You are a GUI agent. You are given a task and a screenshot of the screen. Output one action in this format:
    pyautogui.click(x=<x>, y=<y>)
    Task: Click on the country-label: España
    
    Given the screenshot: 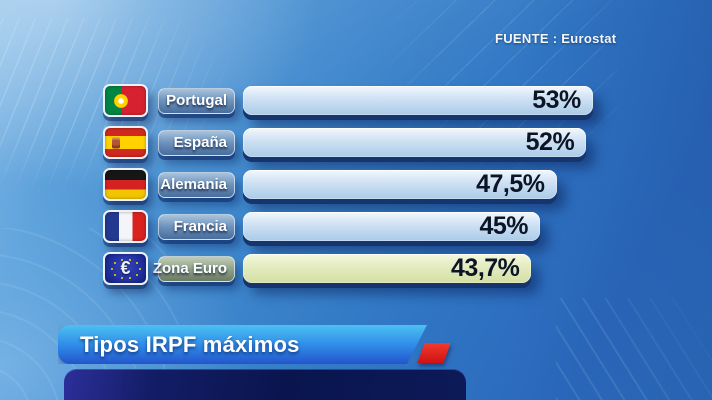 What is the action you would take?
    pyautogui.click(x=196, y=142)
    